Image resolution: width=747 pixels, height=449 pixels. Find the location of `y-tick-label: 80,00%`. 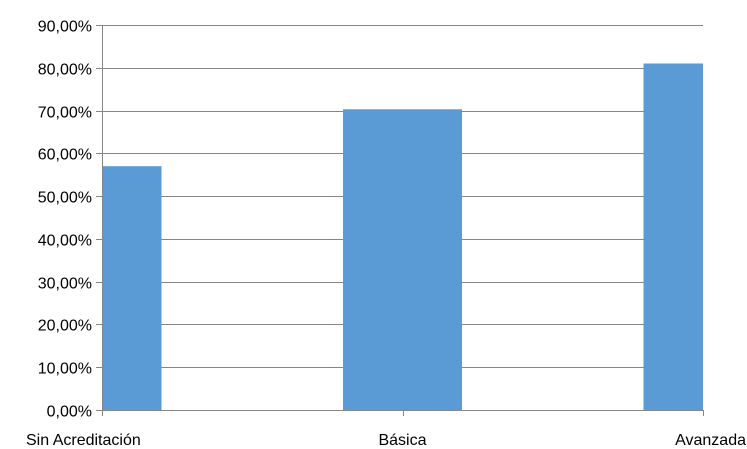

y-tick-label: 80,00% is located at coordinates (65, 70).